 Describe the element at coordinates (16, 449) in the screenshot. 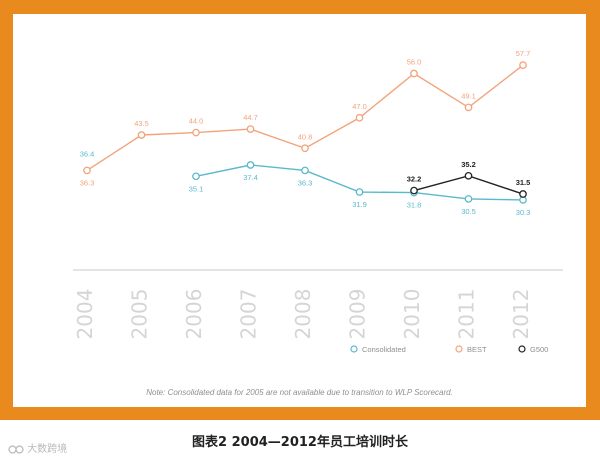

I see `watermark-logo-icon` at that location.